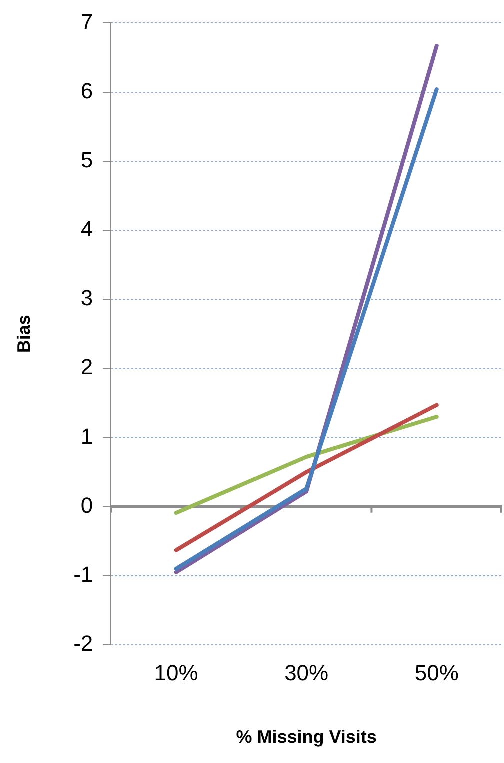  I want to click on x-tick-label: 30%, so click(306, 673).